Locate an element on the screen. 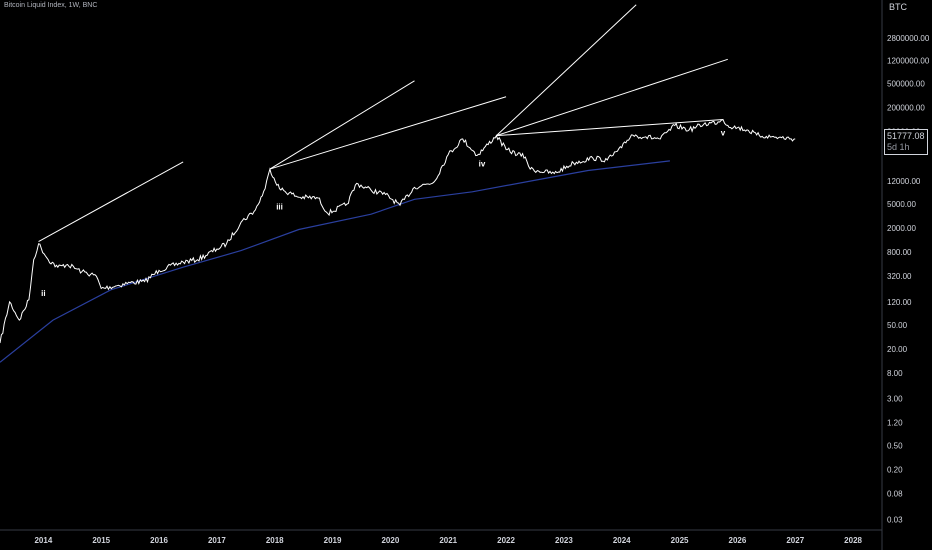 The width and height of the screenshot is (932, 550). price-tick-label: 1200000.00 is located at coordinates (908, 60).